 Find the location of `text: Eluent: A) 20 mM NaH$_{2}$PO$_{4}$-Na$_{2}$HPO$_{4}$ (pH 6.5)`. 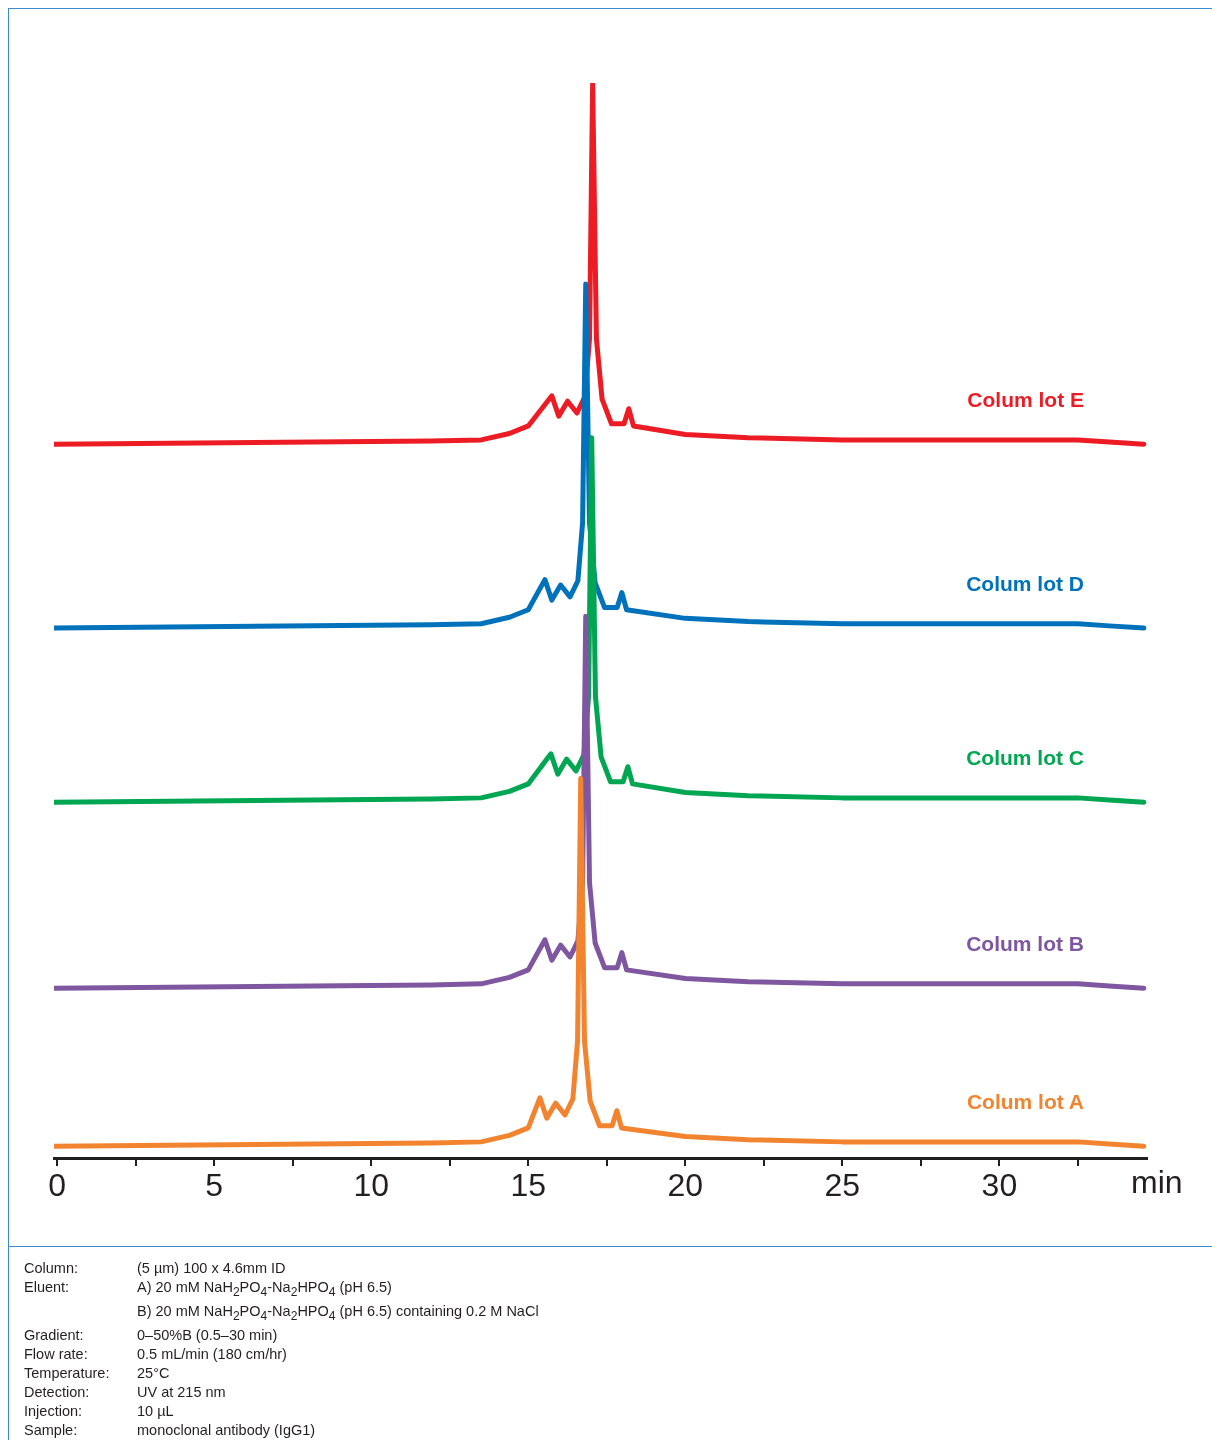

text: Eluent: A) 20 mM NaH$_{2}$PO$_{4}$-Na$_{2}$HPO$_{4}$ (pH 6.5) is located at coordinates (208, 1289).